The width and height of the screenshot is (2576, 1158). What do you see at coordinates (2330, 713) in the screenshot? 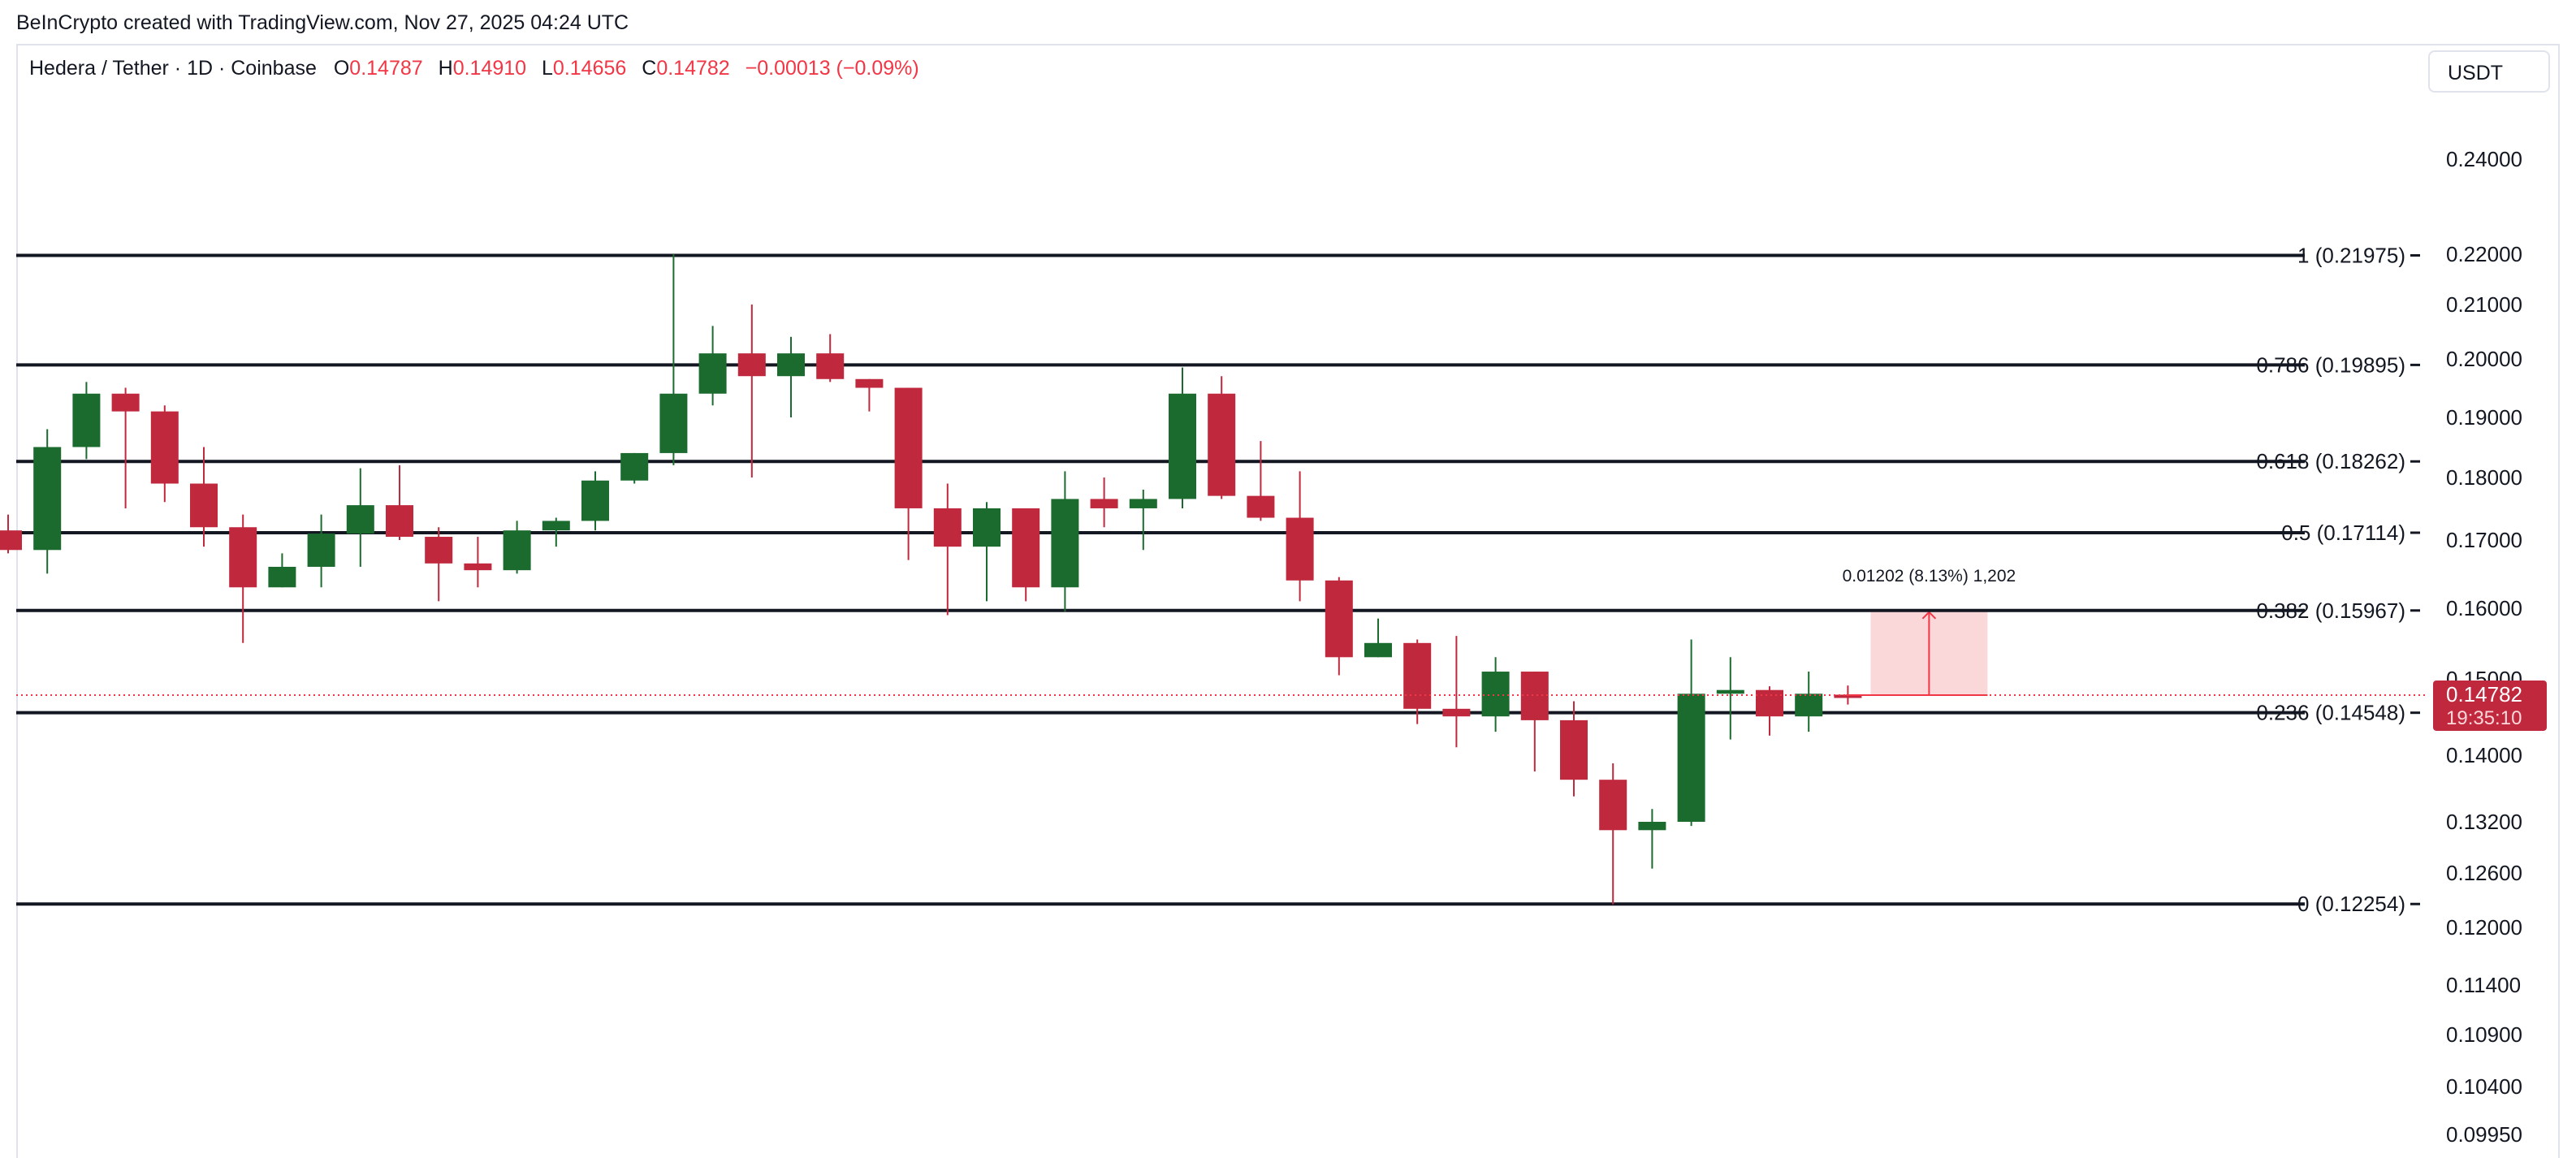
I see `fib-label: 0.236 (0.14548)` at bounding box center [2330, 713].